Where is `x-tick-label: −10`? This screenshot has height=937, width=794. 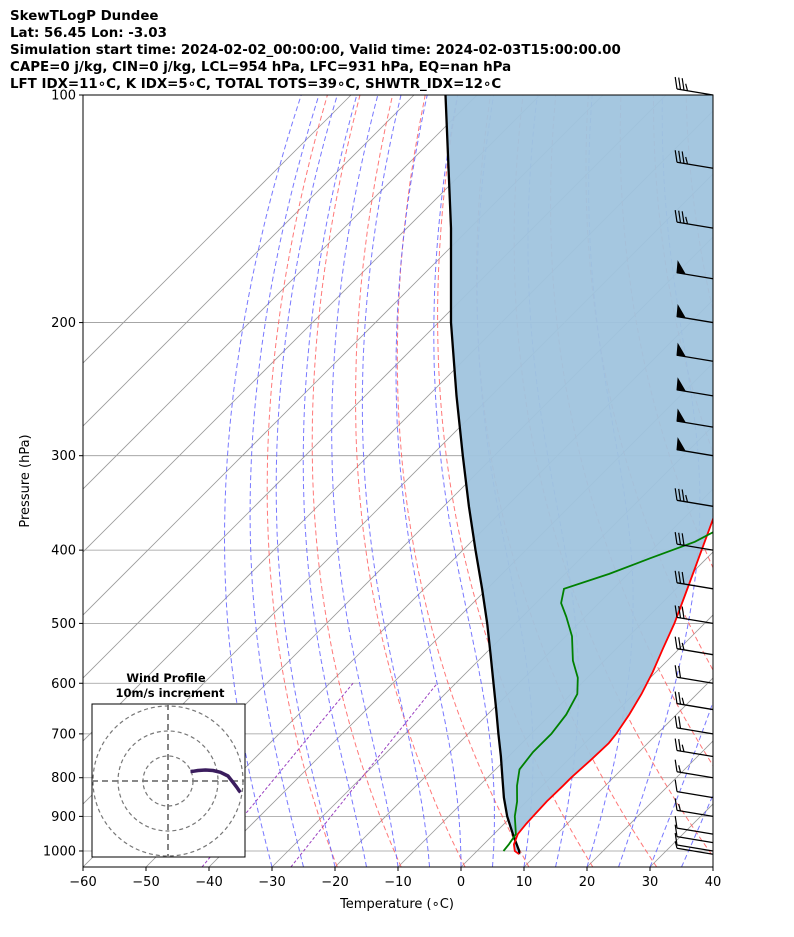 x-tick-label: −10 is located at coordinates (397, 882).